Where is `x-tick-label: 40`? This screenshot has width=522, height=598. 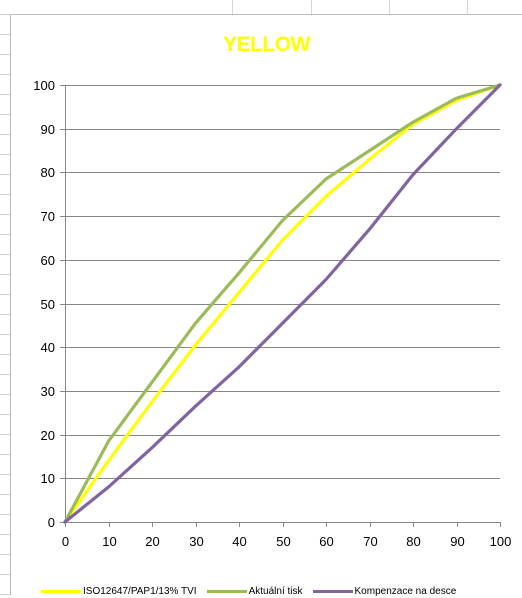
x-tick-label: 40 is located at coordinates (239, 541).